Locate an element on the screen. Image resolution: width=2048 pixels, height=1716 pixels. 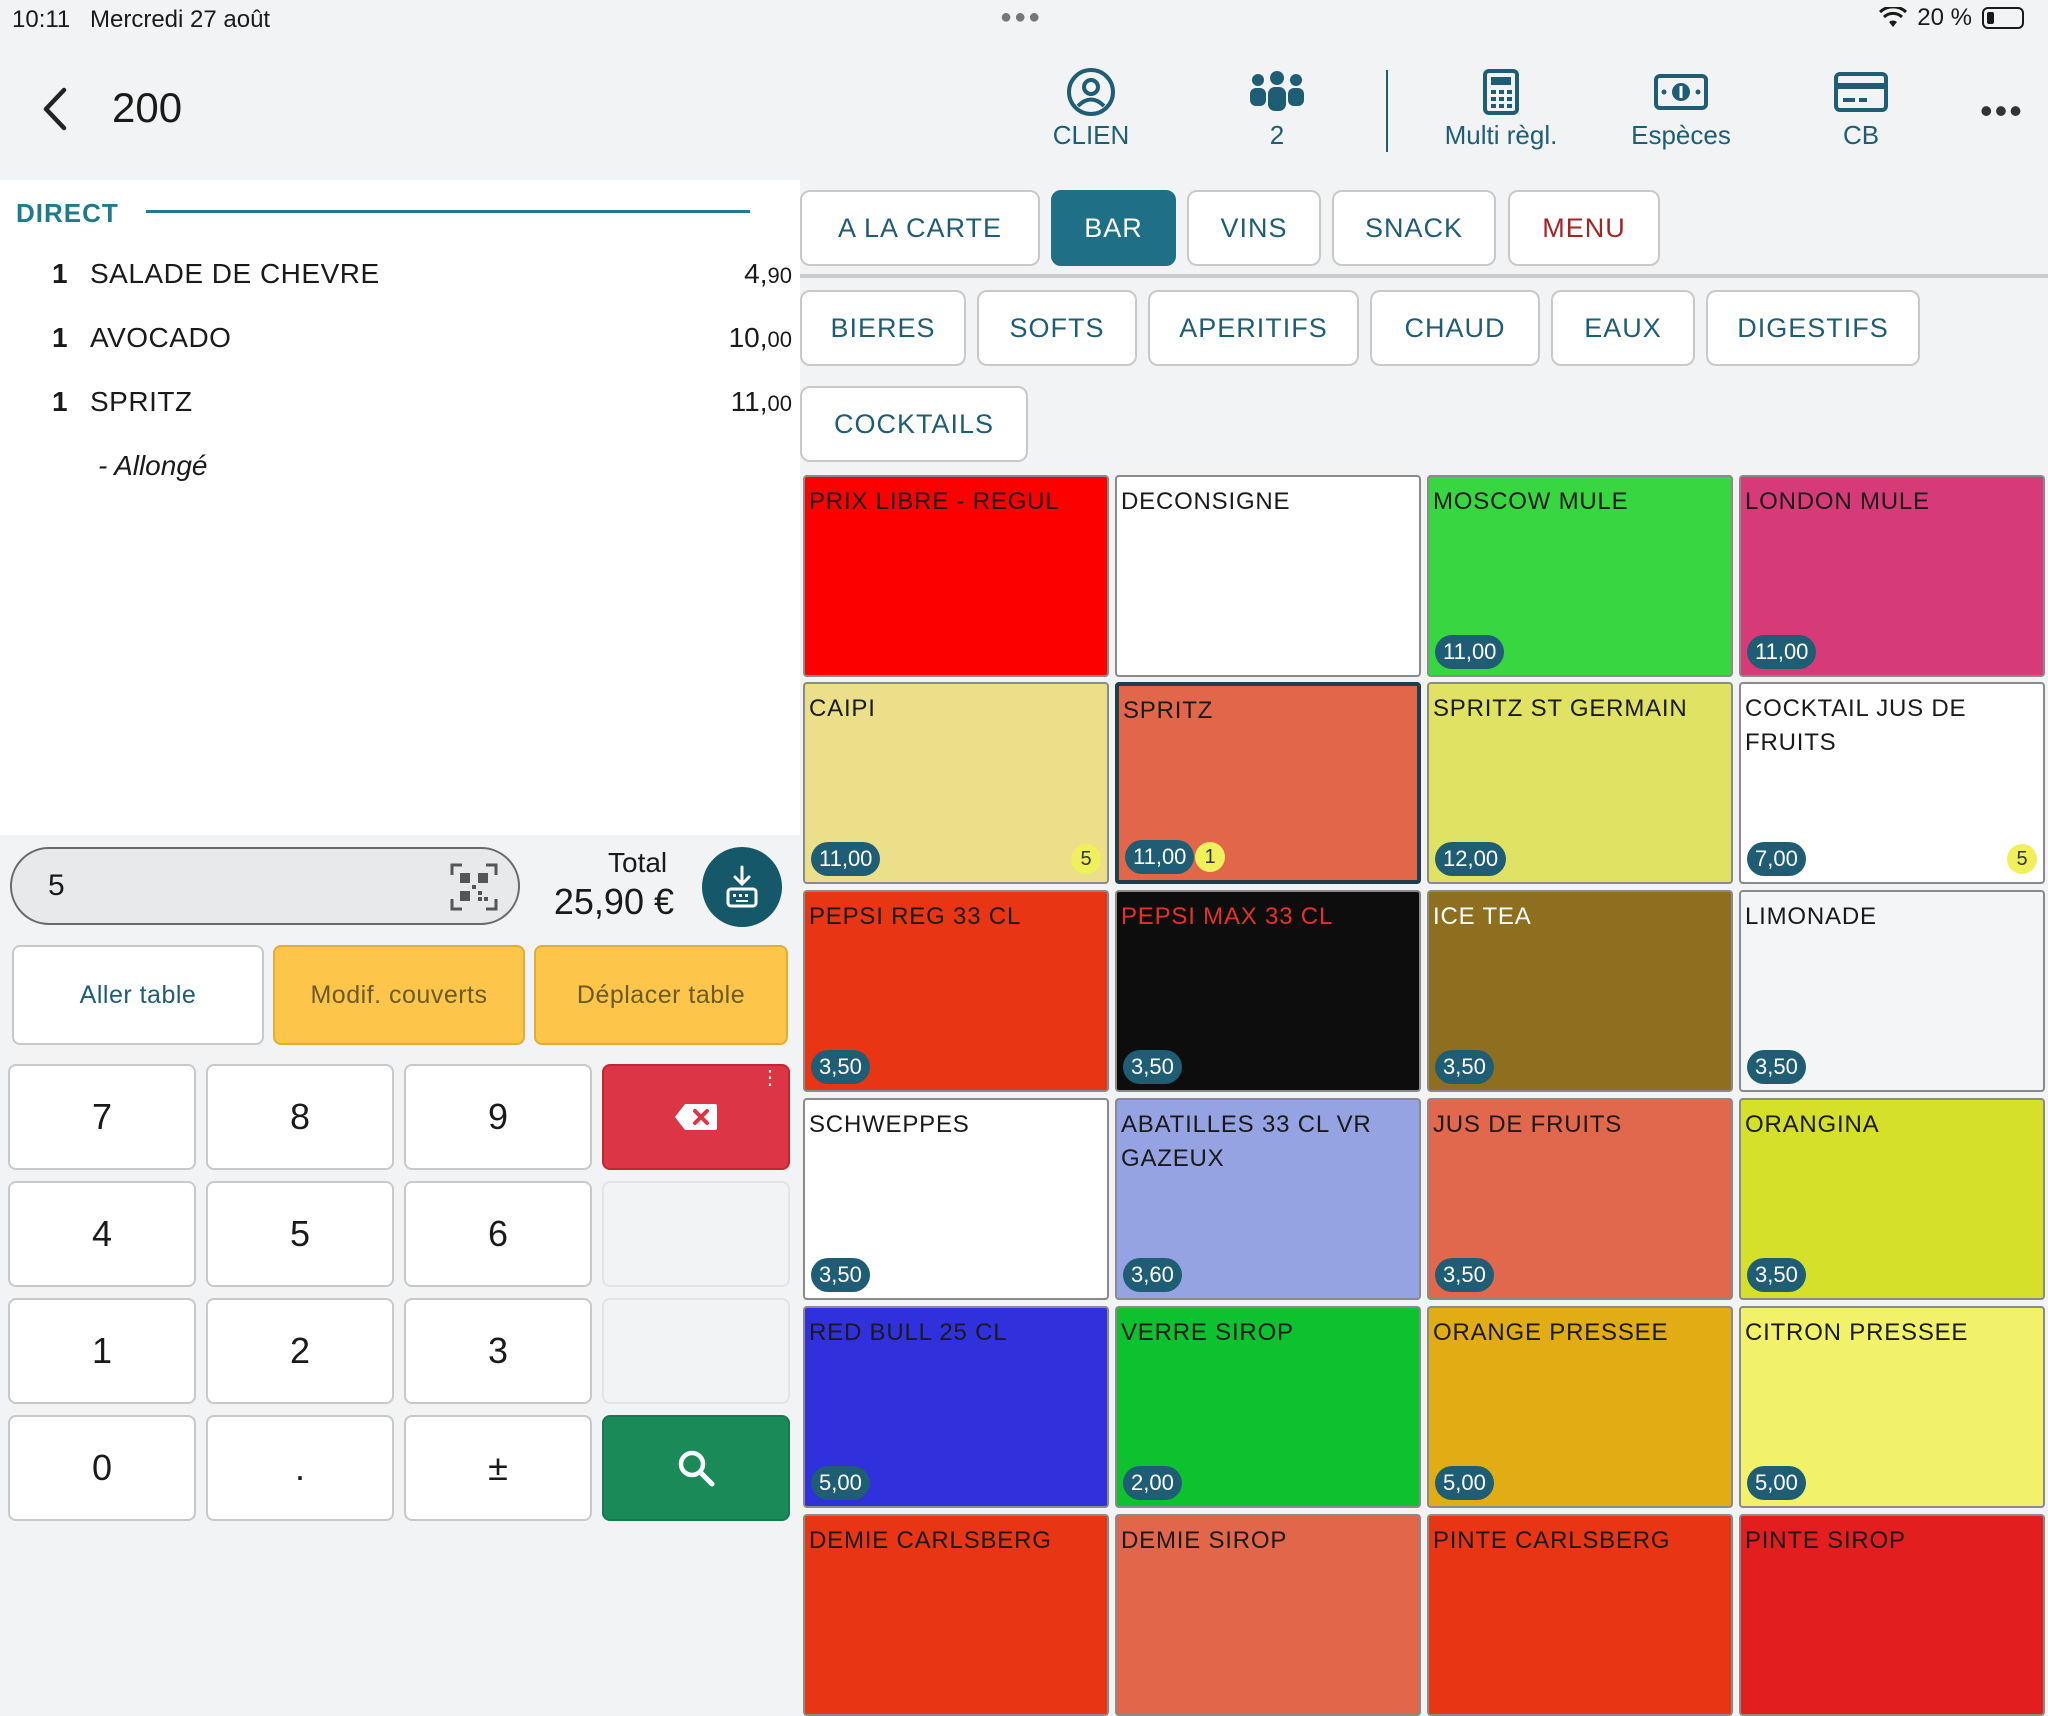
key-plus-minus: ± is located at coordinates (498, 1468).